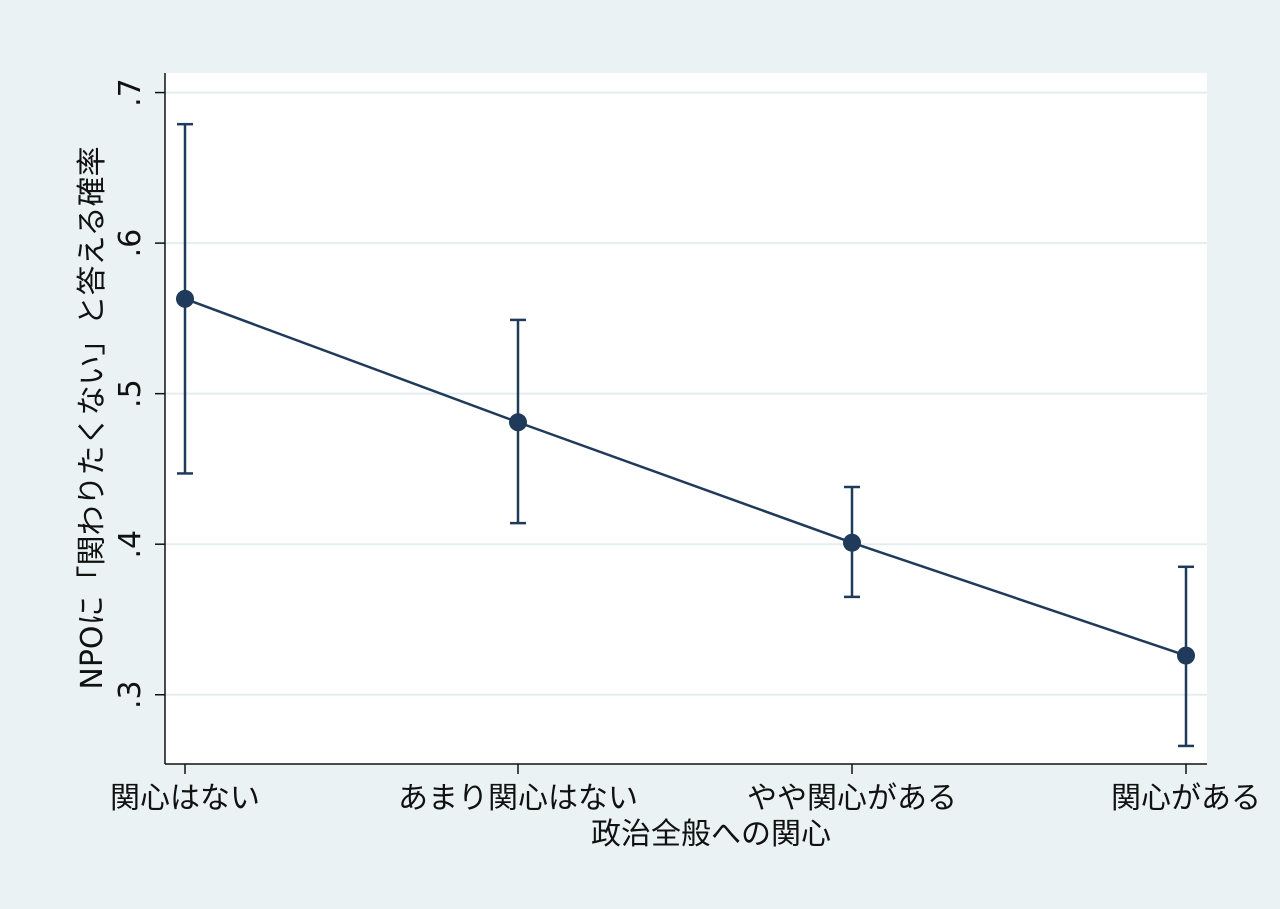 This screenshot has width=1280, height=909. I want to click on x-tick-label: やや関心がある, so click(852, 798).